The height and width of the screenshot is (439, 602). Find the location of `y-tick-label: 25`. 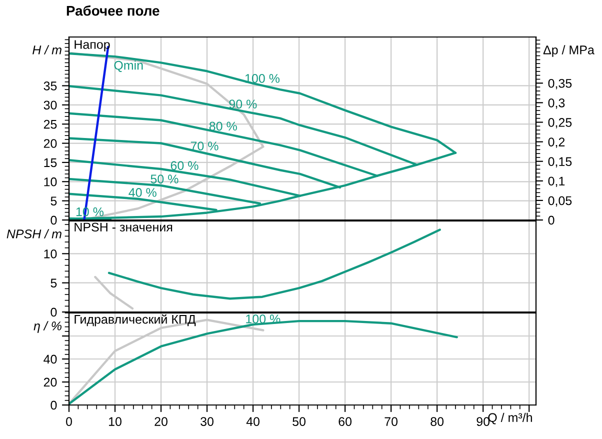

y-tick-label: 25 is located at coordinates (50, 124).